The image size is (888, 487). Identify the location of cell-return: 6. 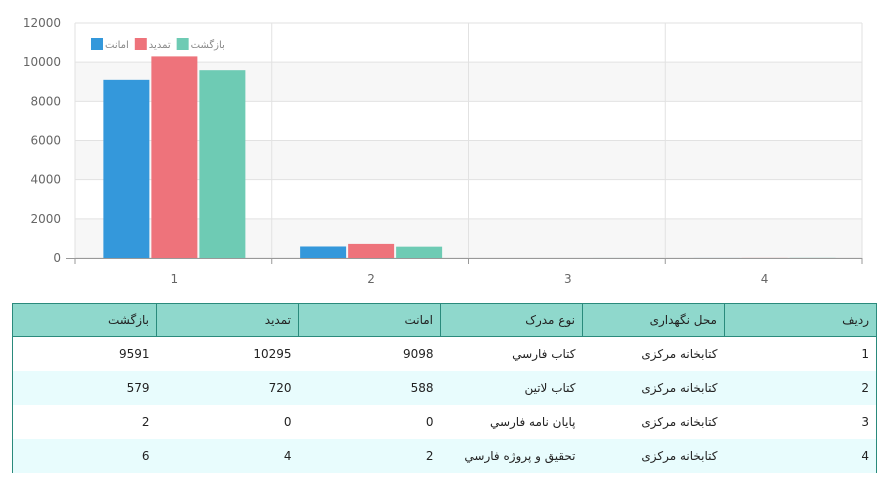
(84, 455).